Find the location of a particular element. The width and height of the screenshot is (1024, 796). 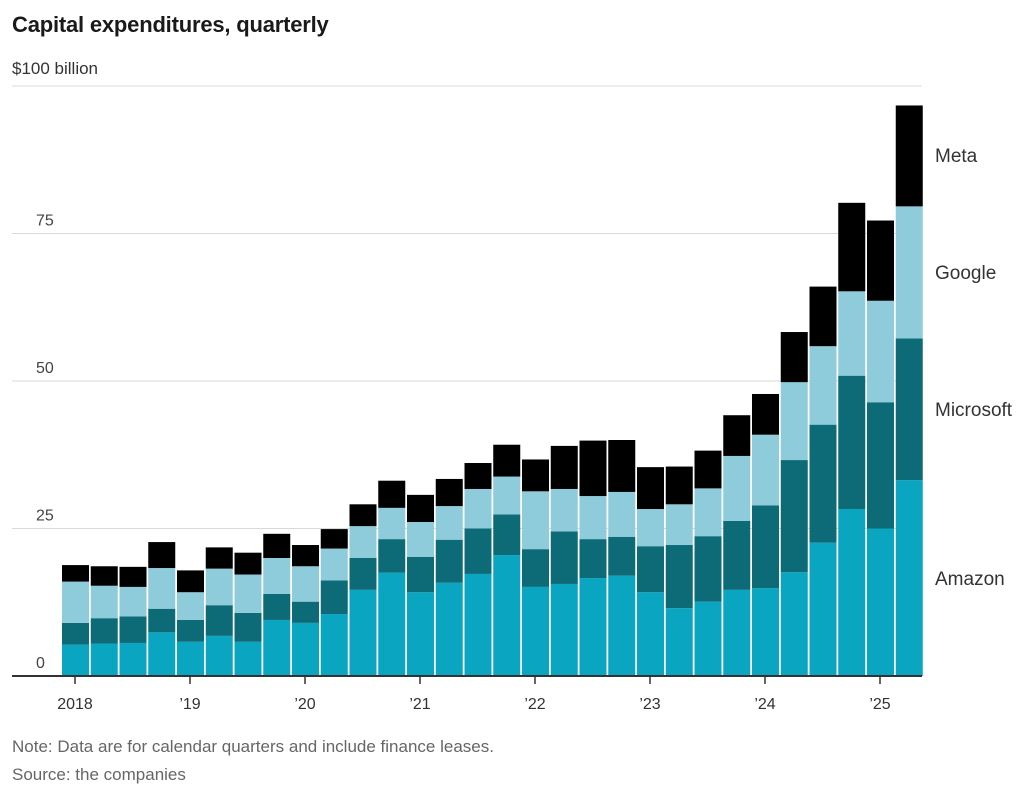

y-axis-unit-label: $100 billion is located at coordinates (55, 68).